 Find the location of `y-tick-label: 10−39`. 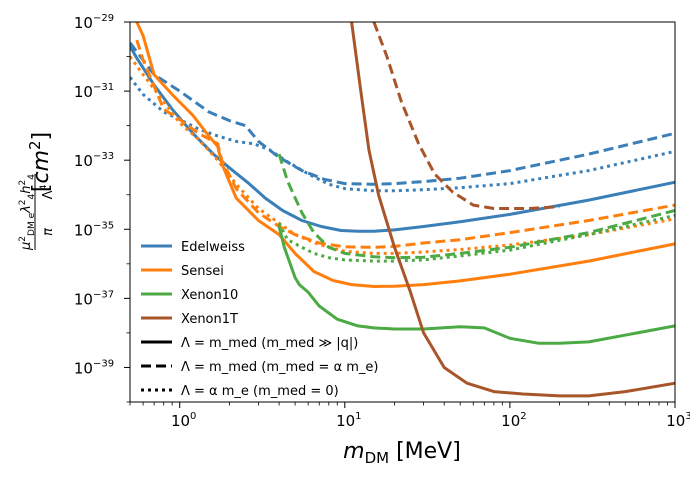

y-tick-label: 10−39 is located at coordinates (94, 367).